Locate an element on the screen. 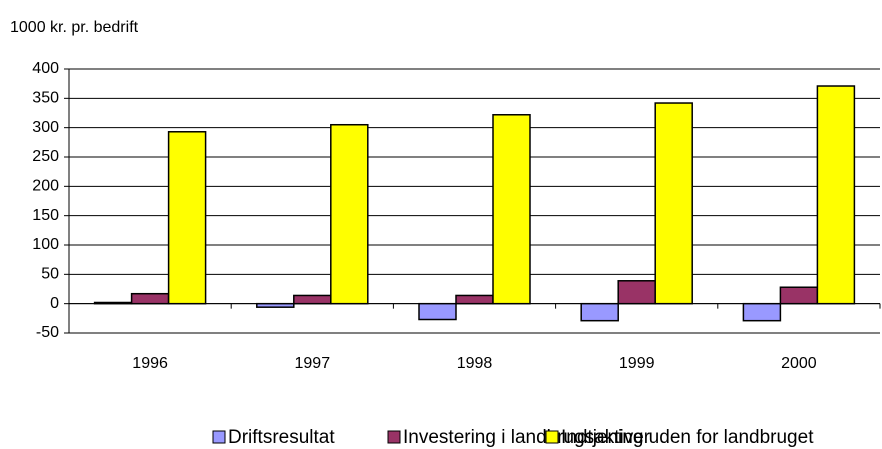  x-tick-label: 1997 is located at coordinates (313, 363).